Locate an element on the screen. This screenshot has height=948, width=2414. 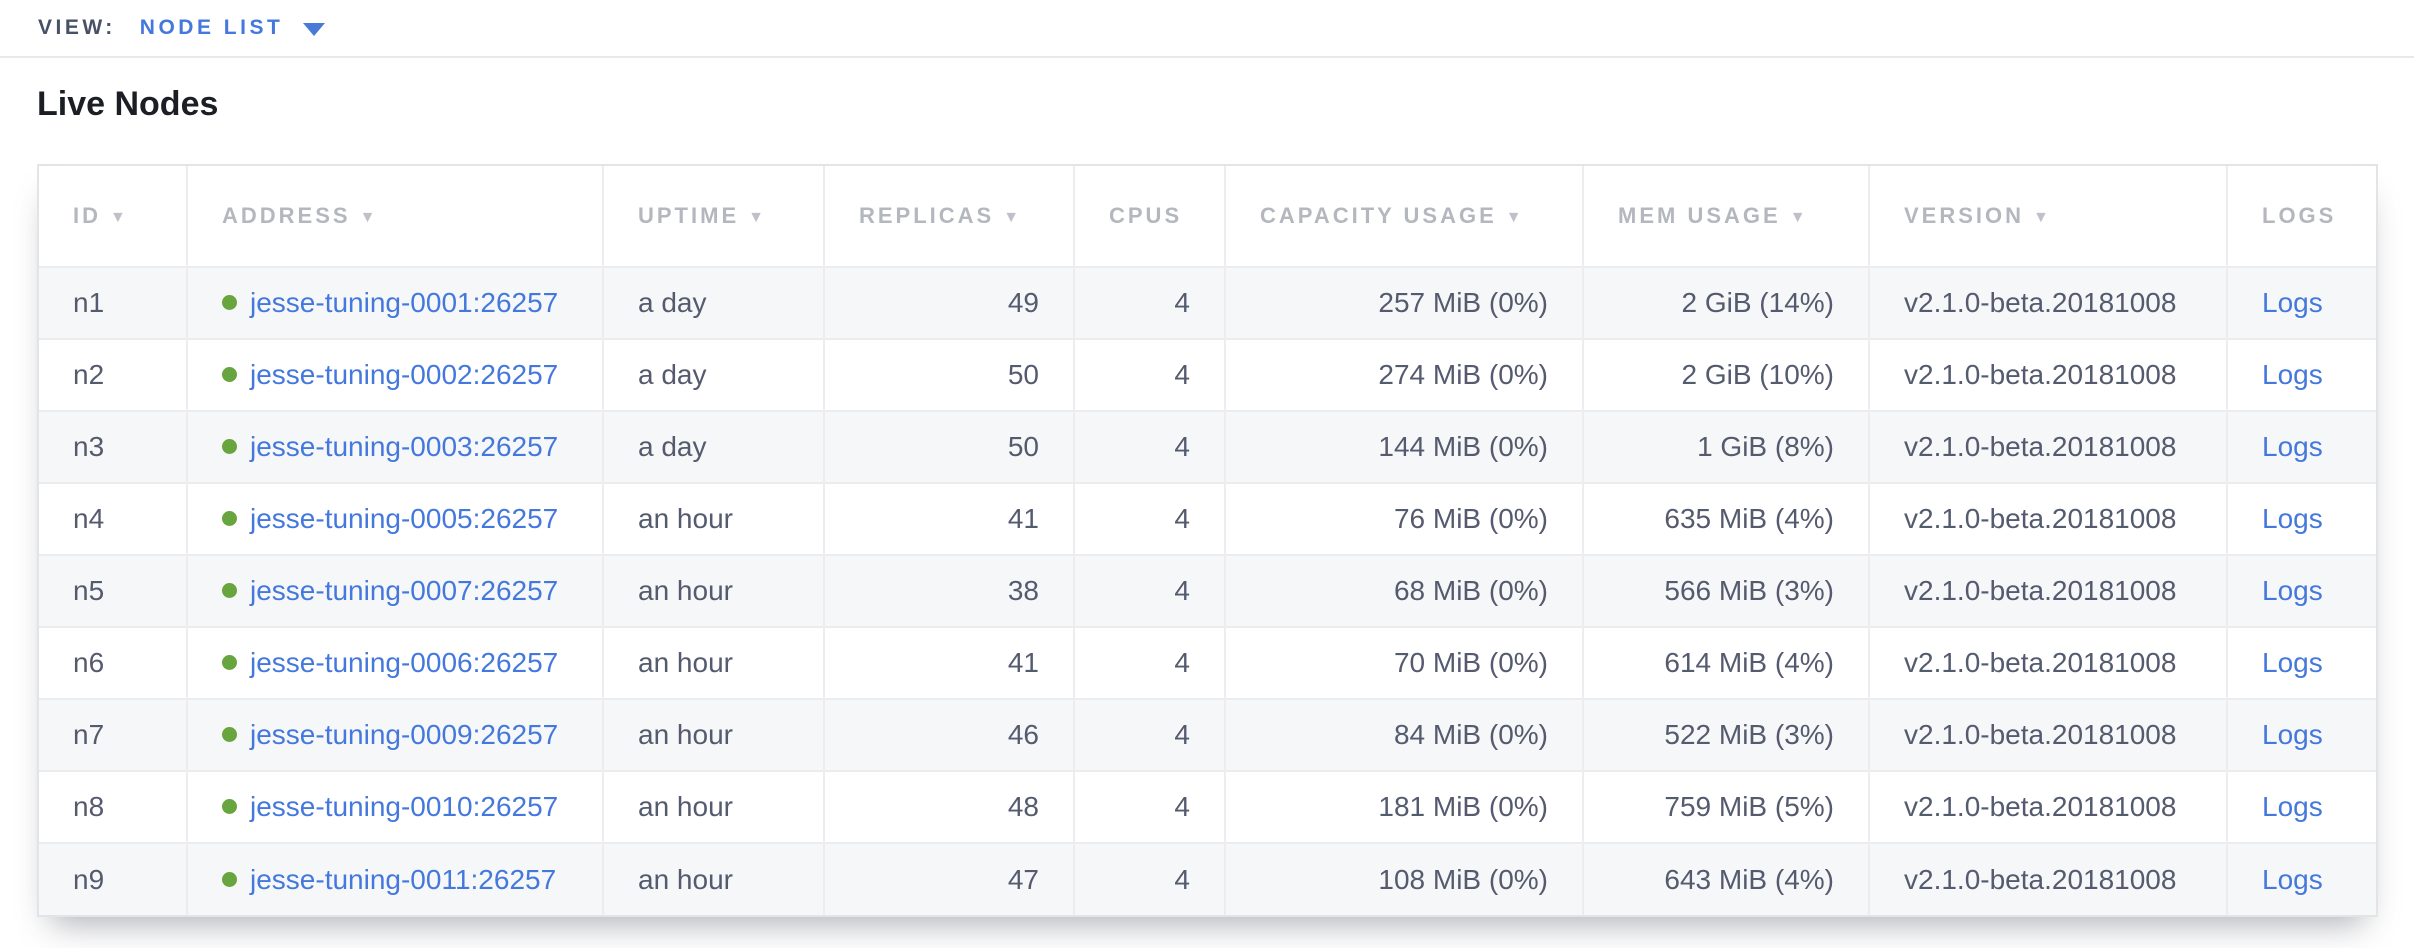
node-address-link: jesse-tuning-0005:26257 is located at coordinates (404, 518).